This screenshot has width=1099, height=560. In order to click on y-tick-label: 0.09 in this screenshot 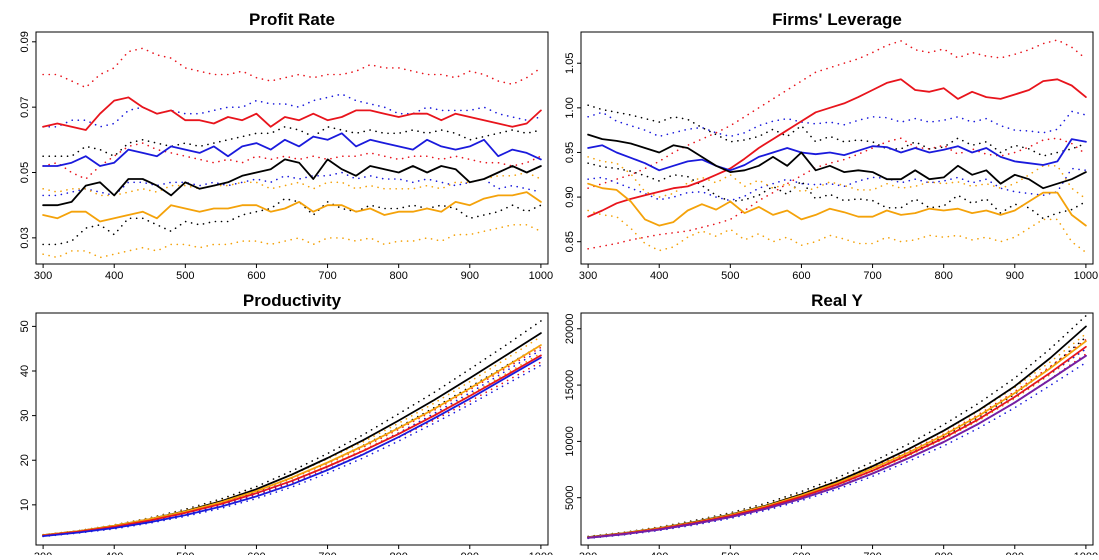, I will do `click(25, 41)`.